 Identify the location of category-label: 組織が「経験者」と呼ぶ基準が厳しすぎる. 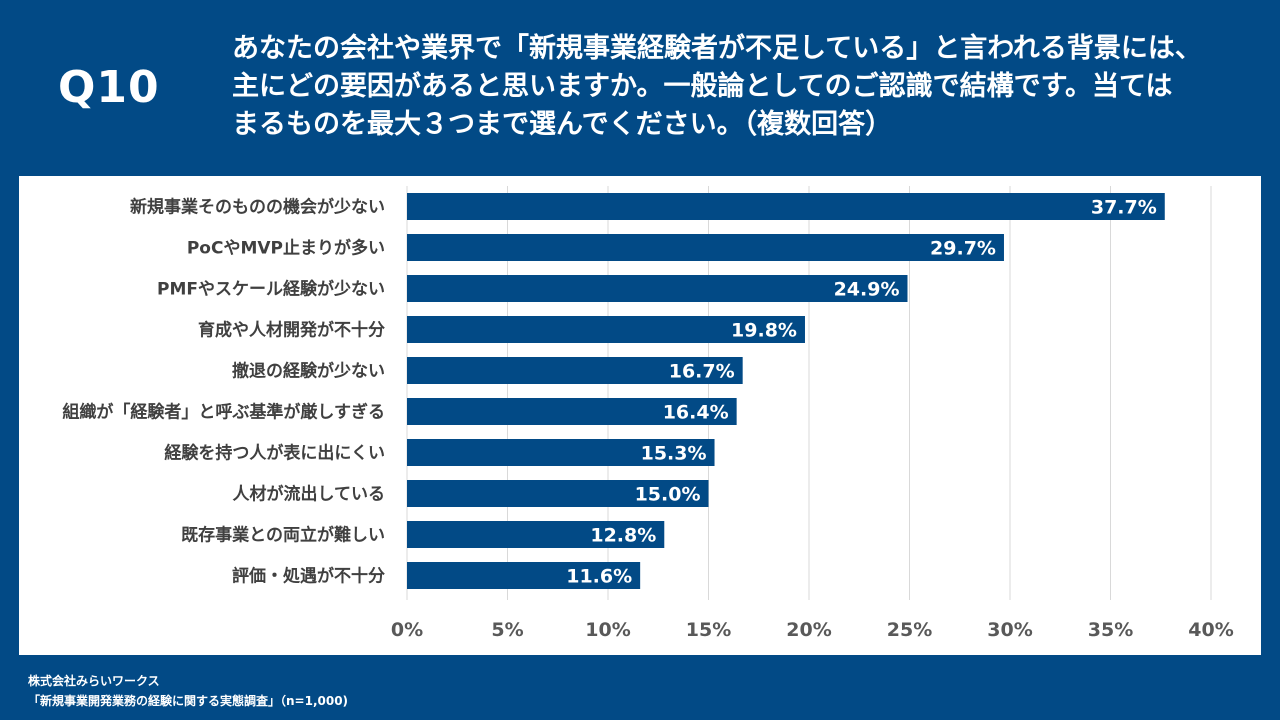
(223, 412).